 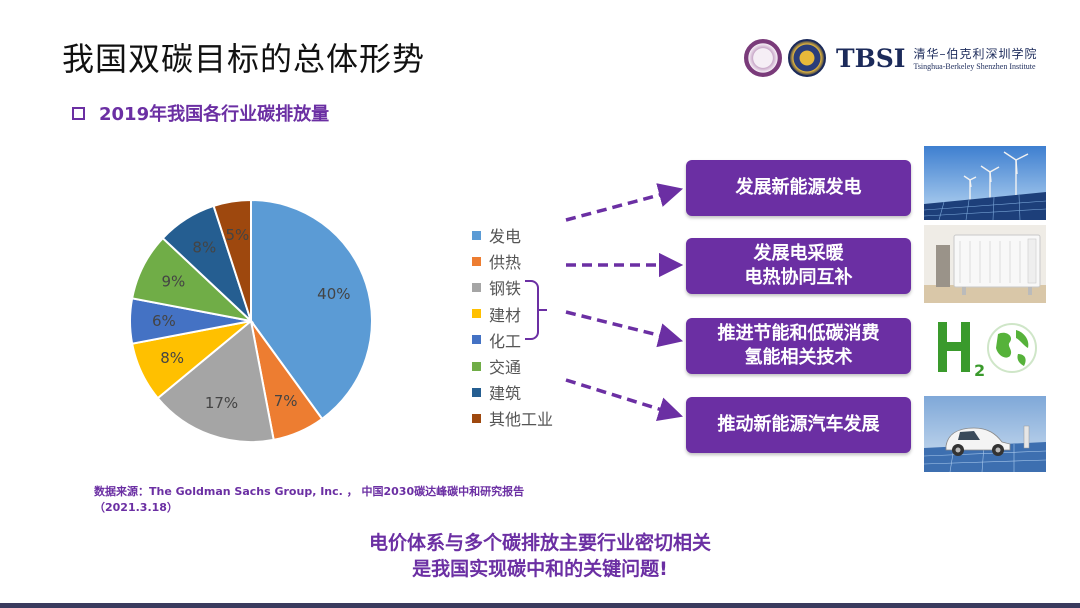 I want to click on legend-item: 供热, so click(x=512, y=261).